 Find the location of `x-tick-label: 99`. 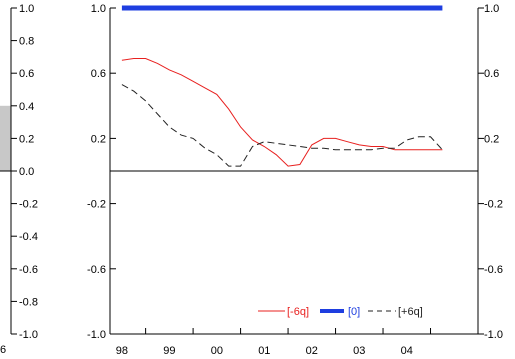

x-tick-label: 99 is located at coordinates (169, 351).